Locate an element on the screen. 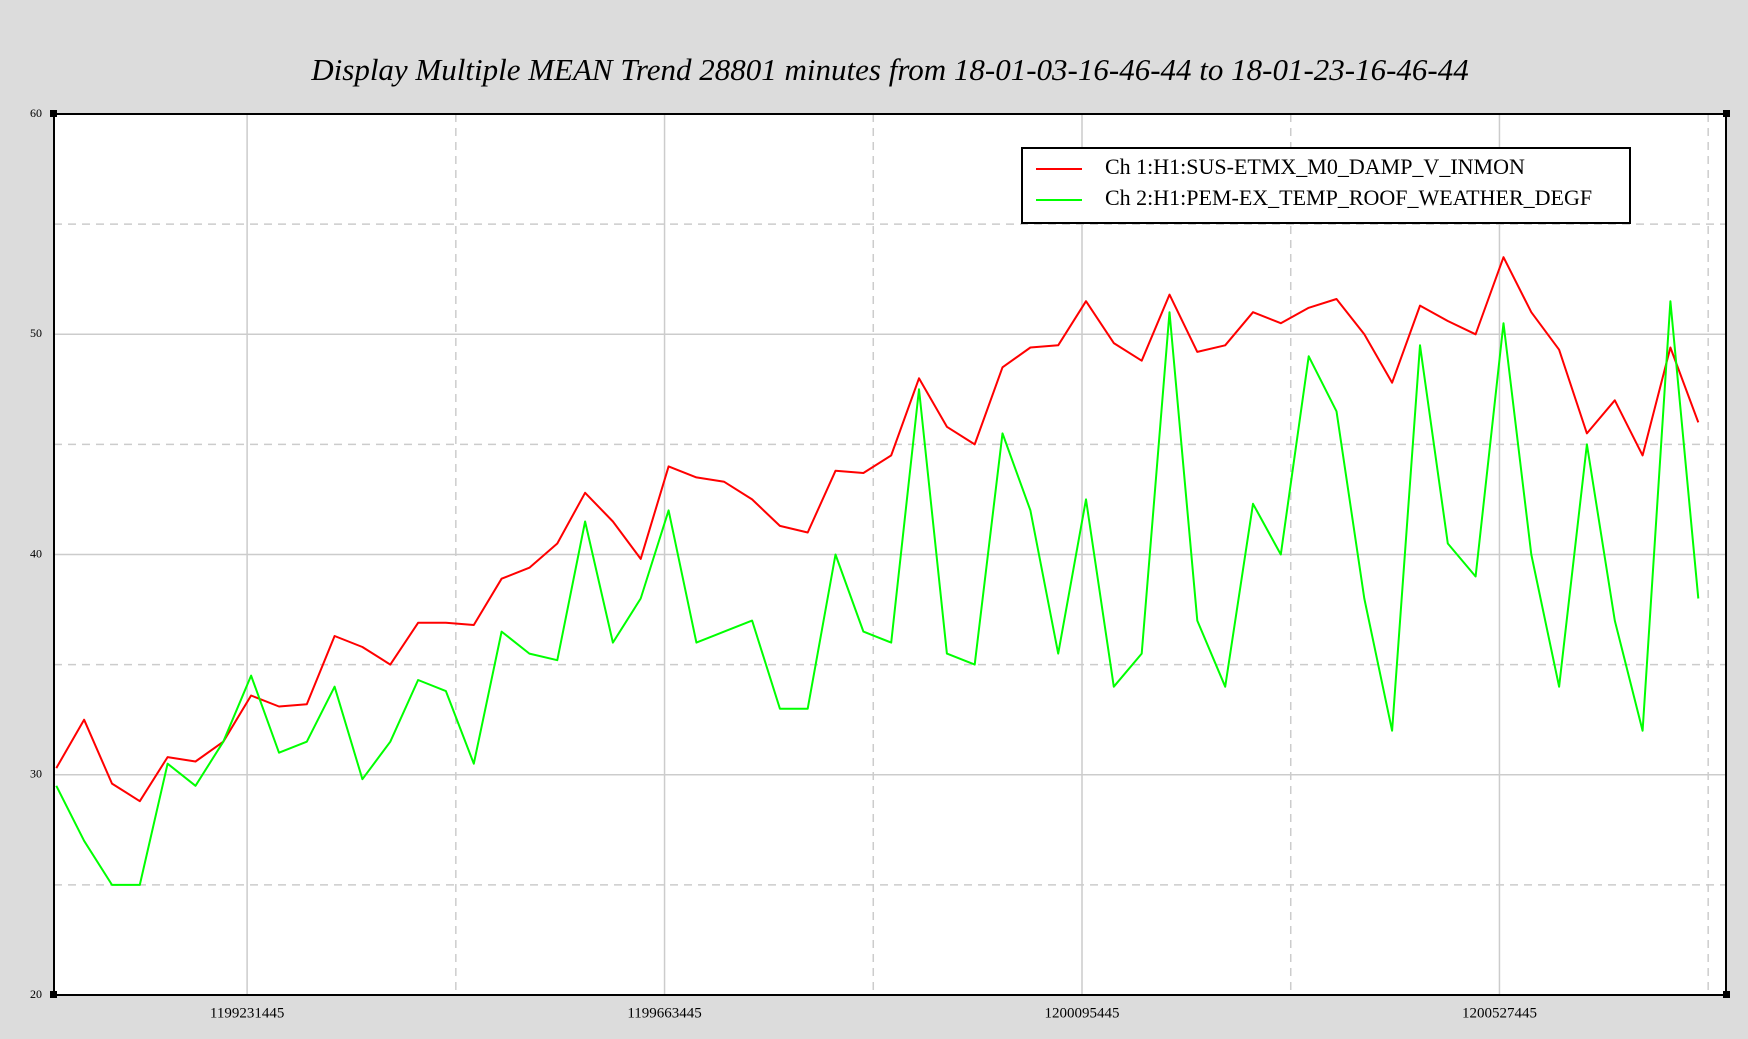 The image size is (1748, 1039). x-tick-label: 1199663445 is located at coordinates (664, 1013).